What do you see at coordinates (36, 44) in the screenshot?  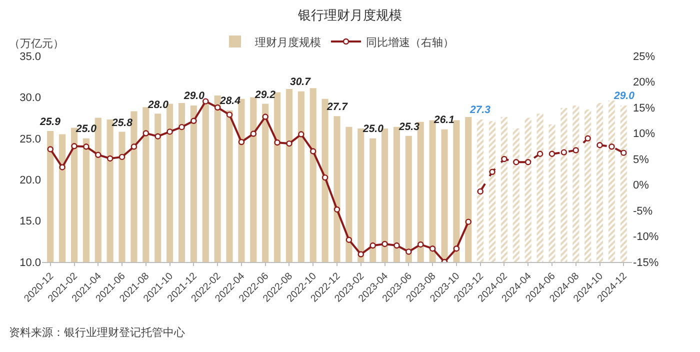 I see `y-axis-title: （万亿元）` at bounding box center [36, 44].